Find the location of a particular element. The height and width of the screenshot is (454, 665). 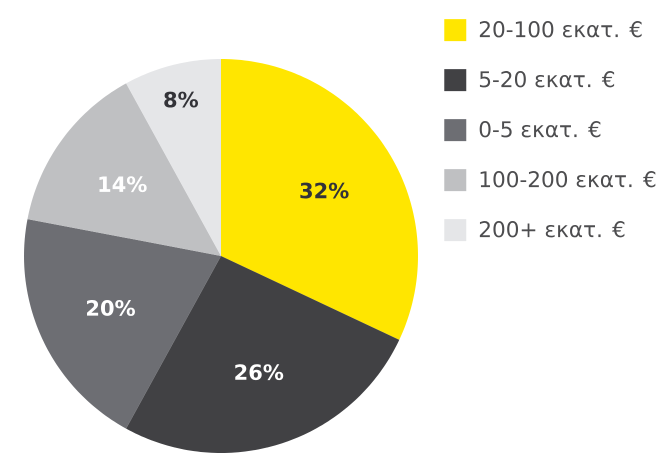

legend-label: 0-5 εκατ. € is located at coordinates (540, 129).